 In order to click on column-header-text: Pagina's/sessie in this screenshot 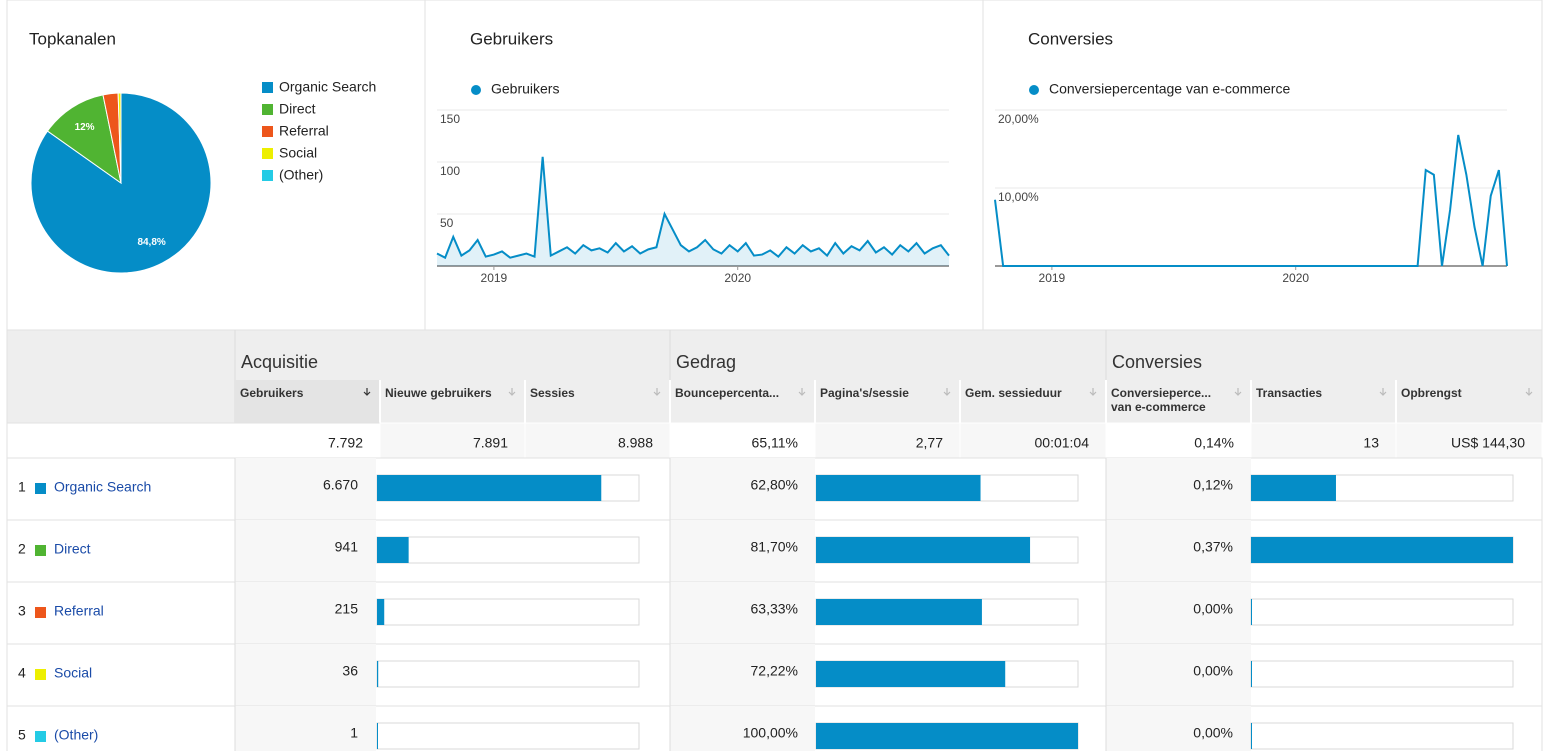, I will do `click(864, 393)`.